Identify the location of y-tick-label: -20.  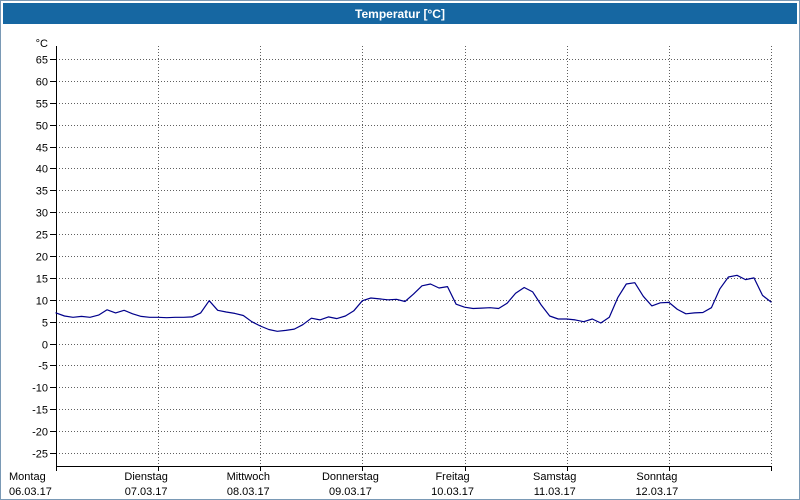
(40, 433).